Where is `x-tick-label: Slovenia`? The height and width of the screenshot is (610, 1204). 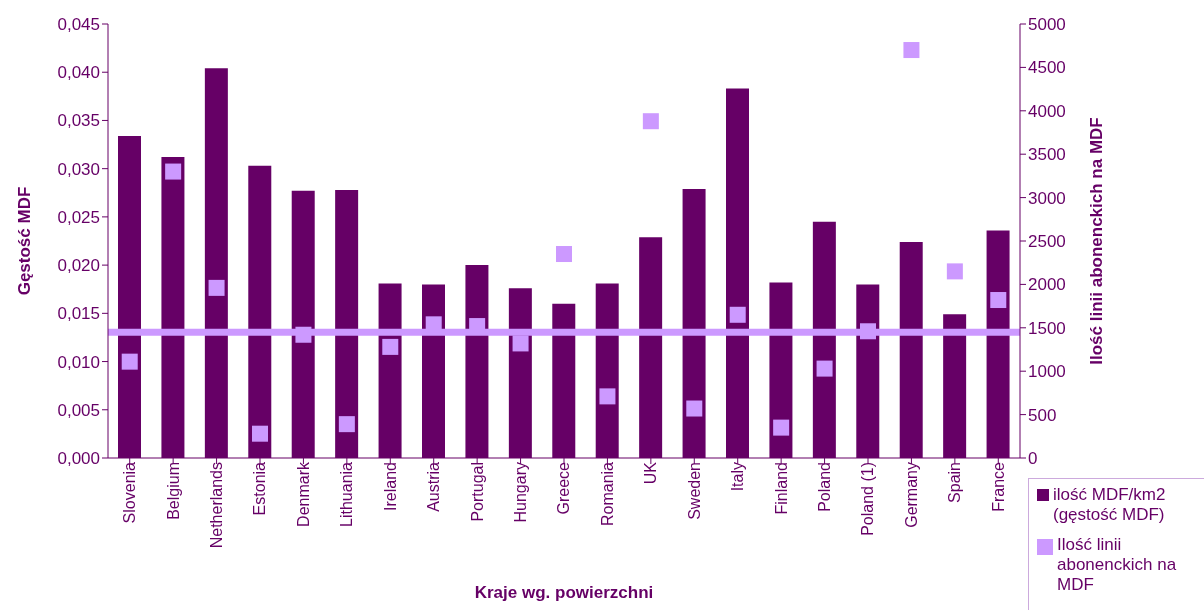 x-tick-label: Slovenia is located at coordinates (130, 492).